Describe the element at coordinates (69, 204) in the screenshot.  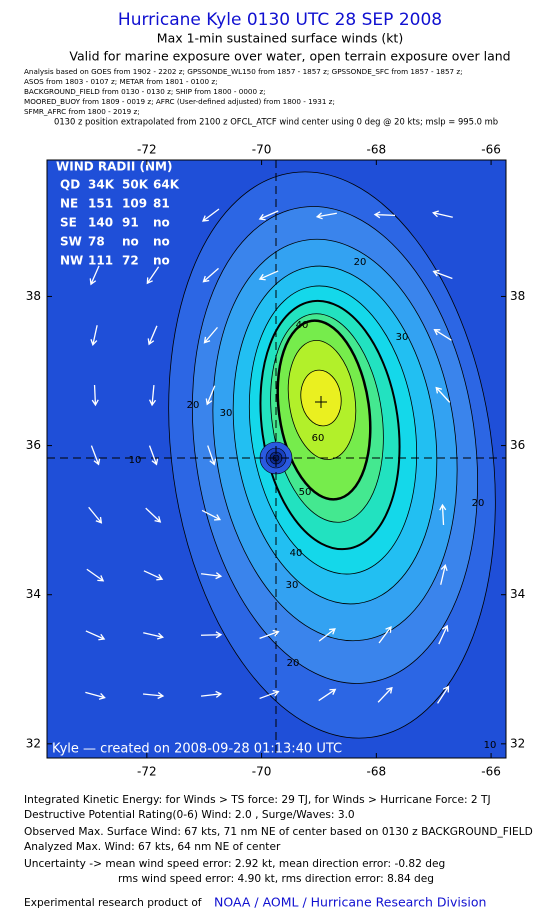
I see `radii-cell: NE` at that location.